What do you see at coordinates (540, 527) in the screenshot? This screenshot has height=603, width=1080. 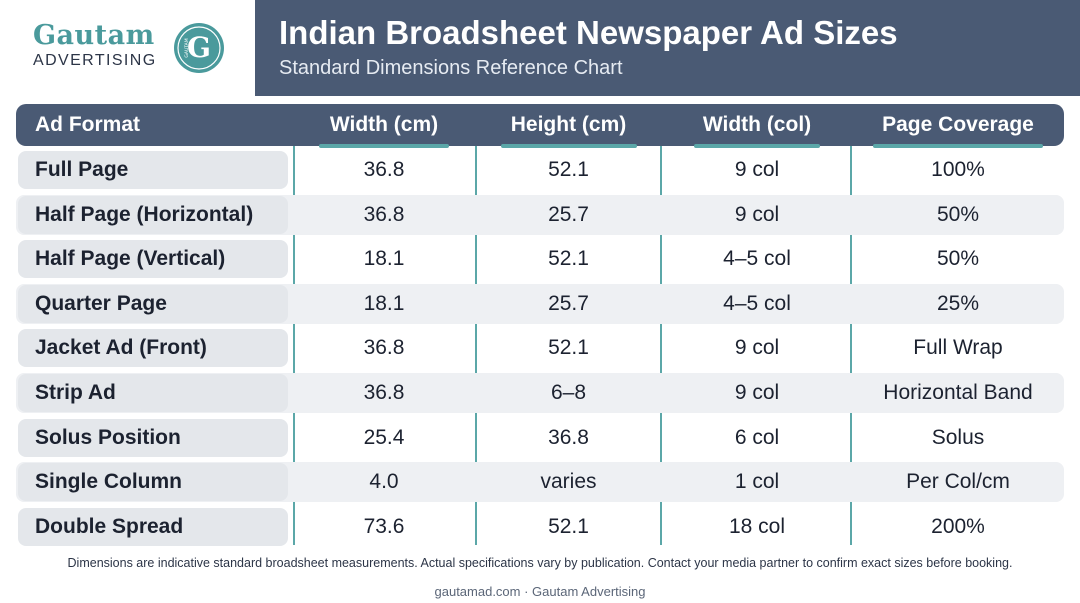 I see `table-row: Double Spread 73.6 52.1 18 col 200%` at bounding box center [540, 527].